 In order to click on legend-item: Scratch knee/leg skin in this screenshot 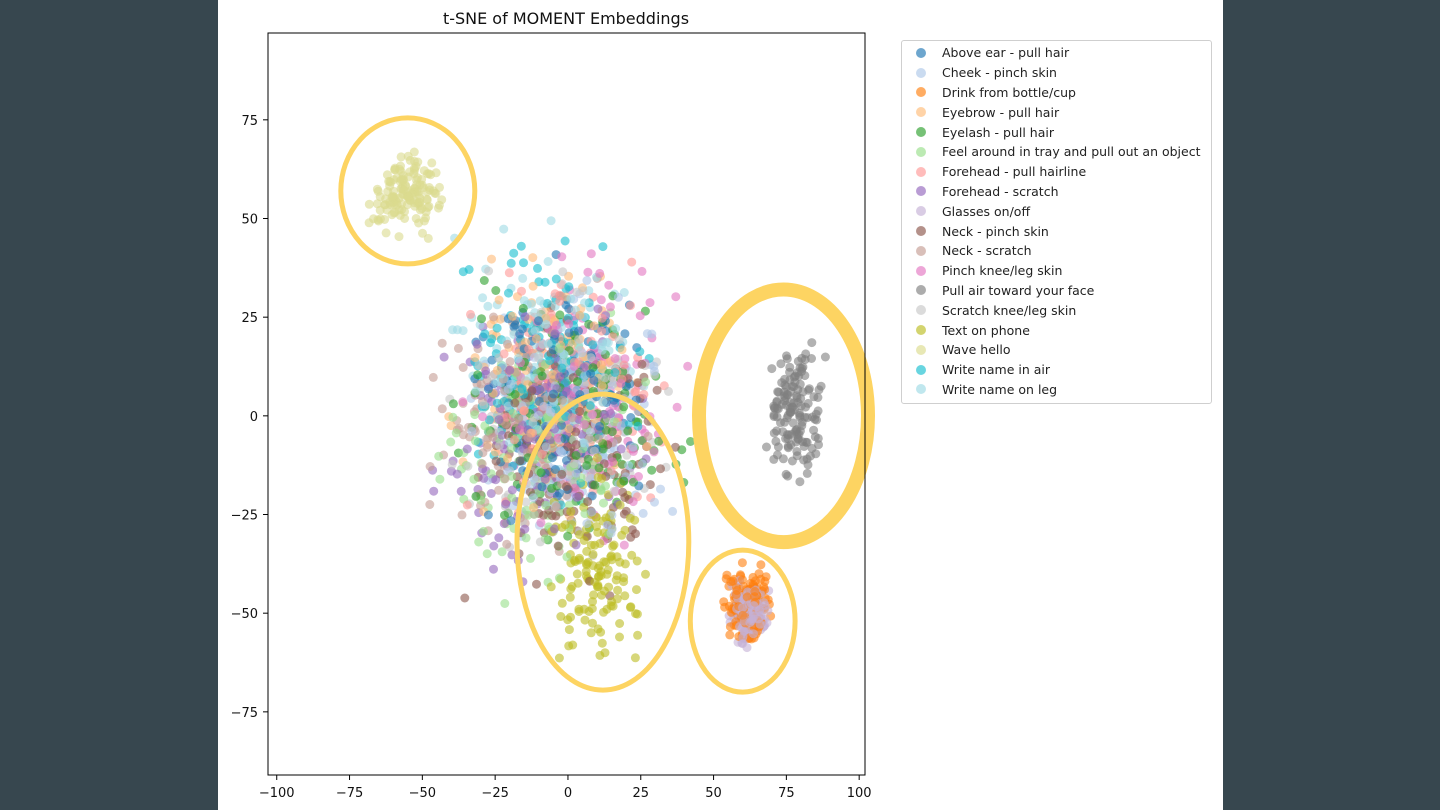, I will do `click(1056, 310)`.